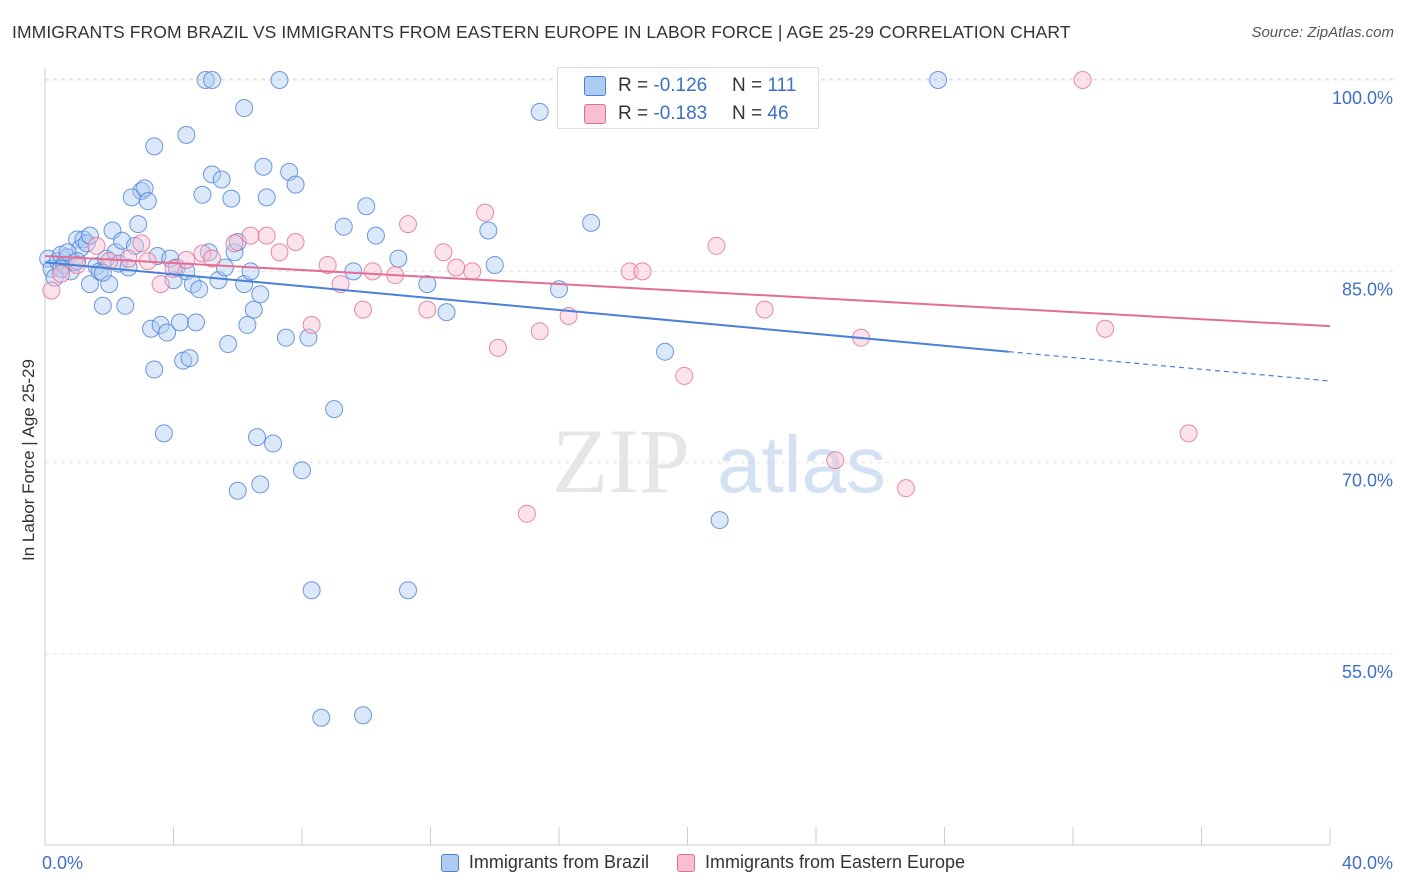  What do you see at coordinates (62, 863) in the screenshot?
I see `x-tick-label-min: 0.0%` at bounding box center [62, 863].